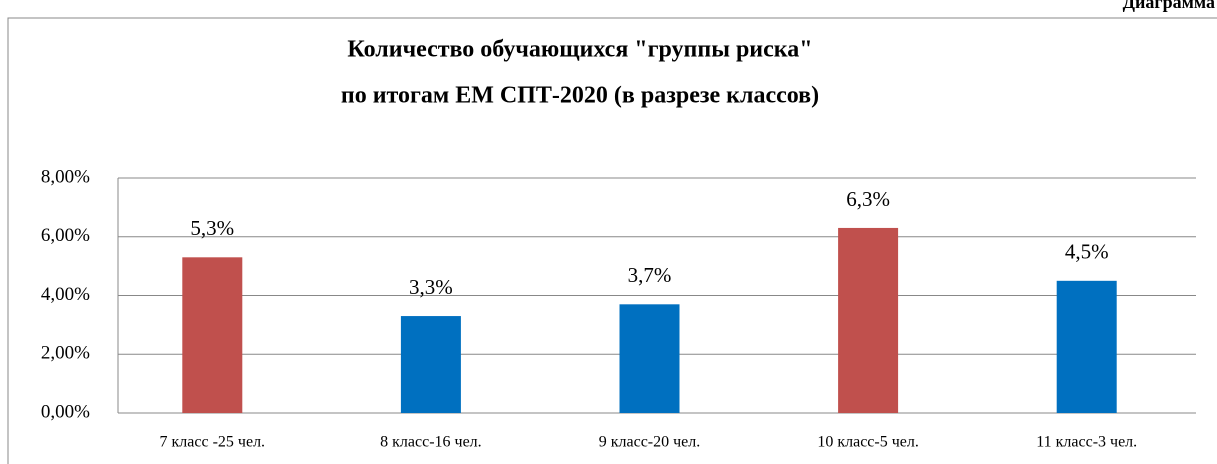  What do you see at coordinates (65, 294) in the screenshot?
I see `y-tick-label: 4,00%` at bounding box center [65, 294].